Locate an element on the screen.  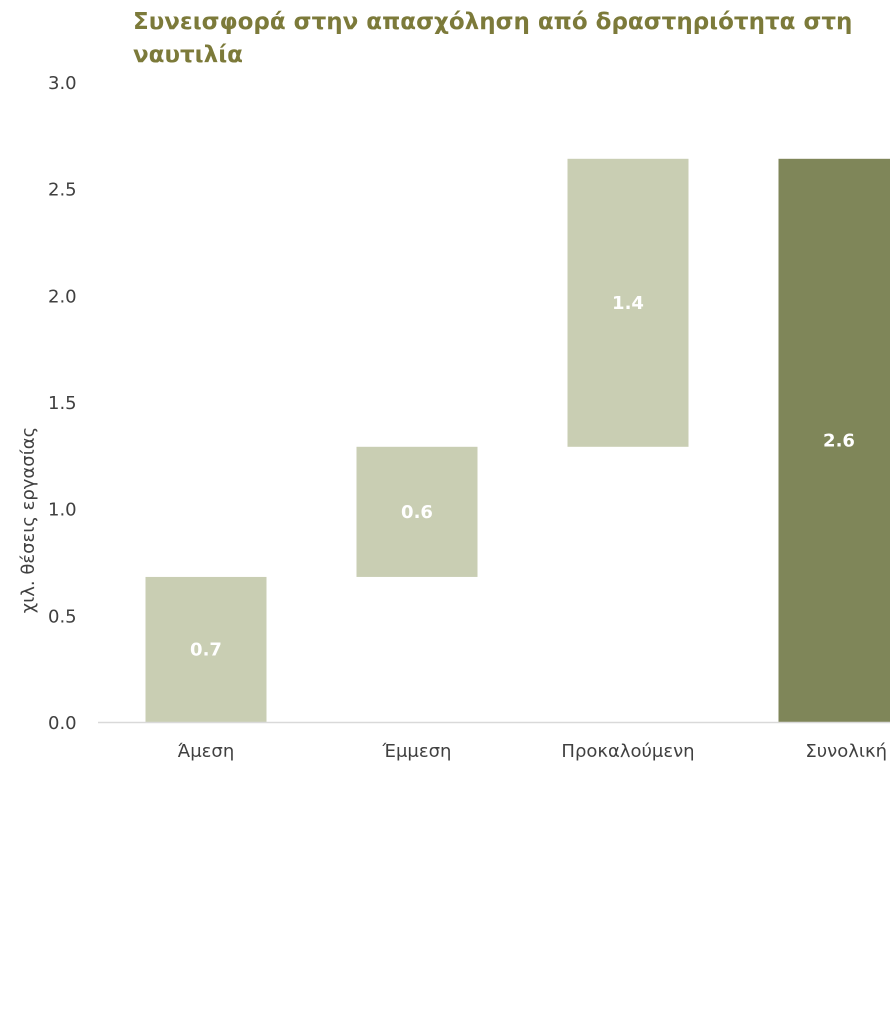
bar-data-label: 2.6 is located at coordinates (839, 440).